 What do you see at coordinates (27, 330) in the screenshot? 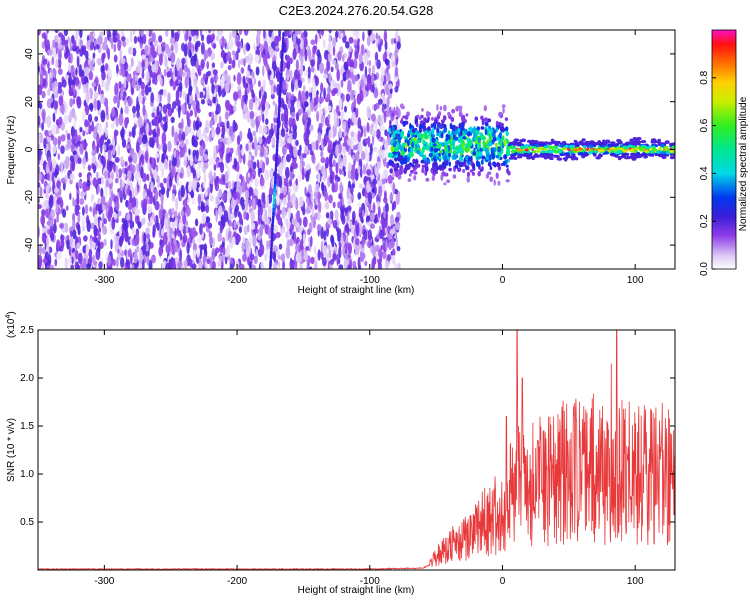
I see `y-tick-label: 2.5` at bounding box center [27, 330].